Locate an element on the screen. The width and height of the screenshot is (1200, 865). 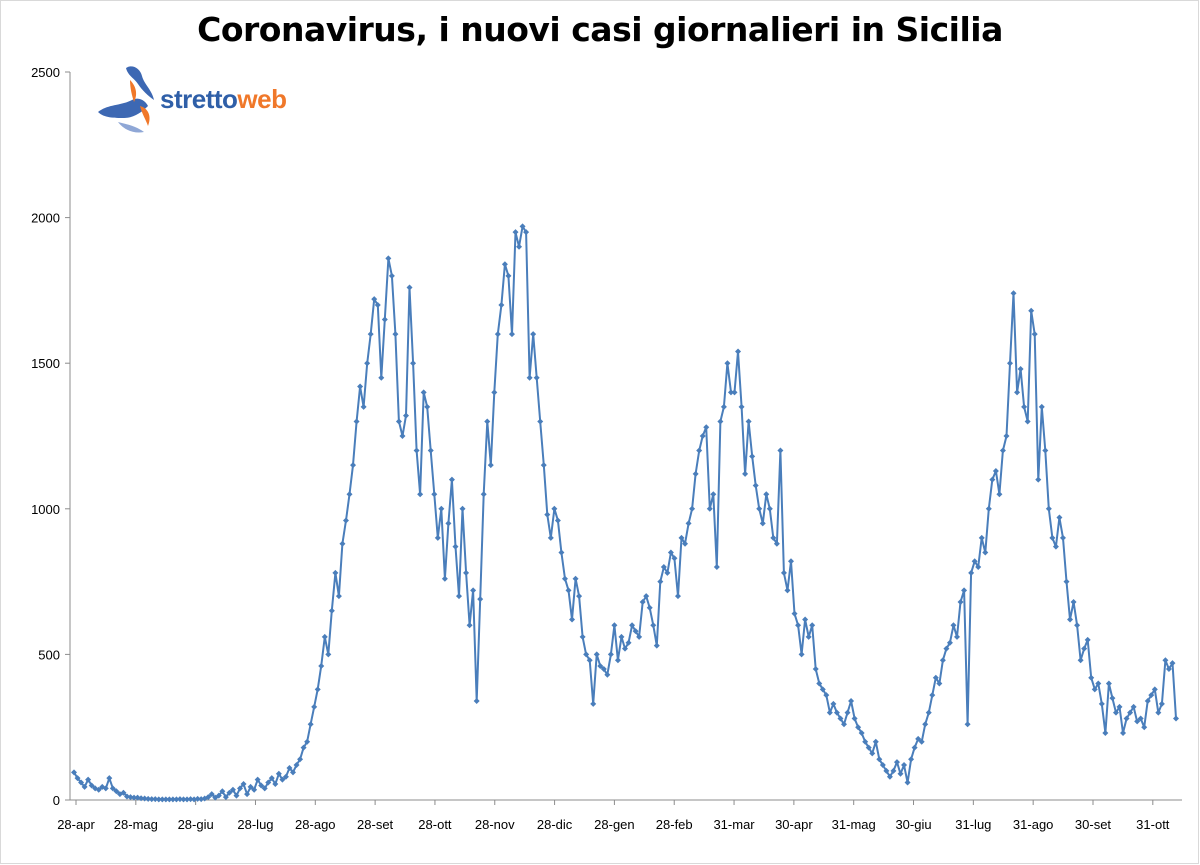
x-tick-label: 28-mag is located at coordinates (136, 824).